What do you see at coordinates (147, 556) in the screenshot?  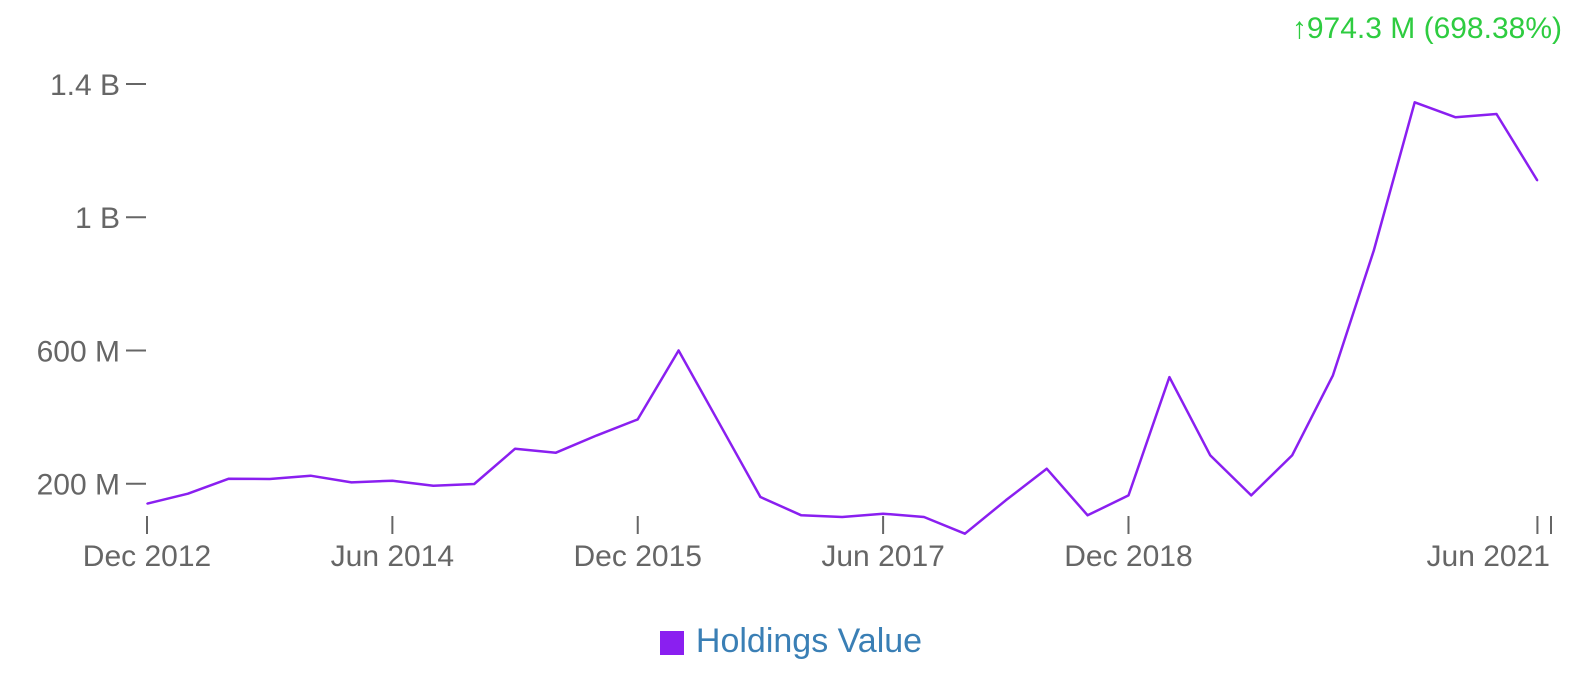 I see `x-tick-label: Dec 2012` at bounding box center [147, 556].